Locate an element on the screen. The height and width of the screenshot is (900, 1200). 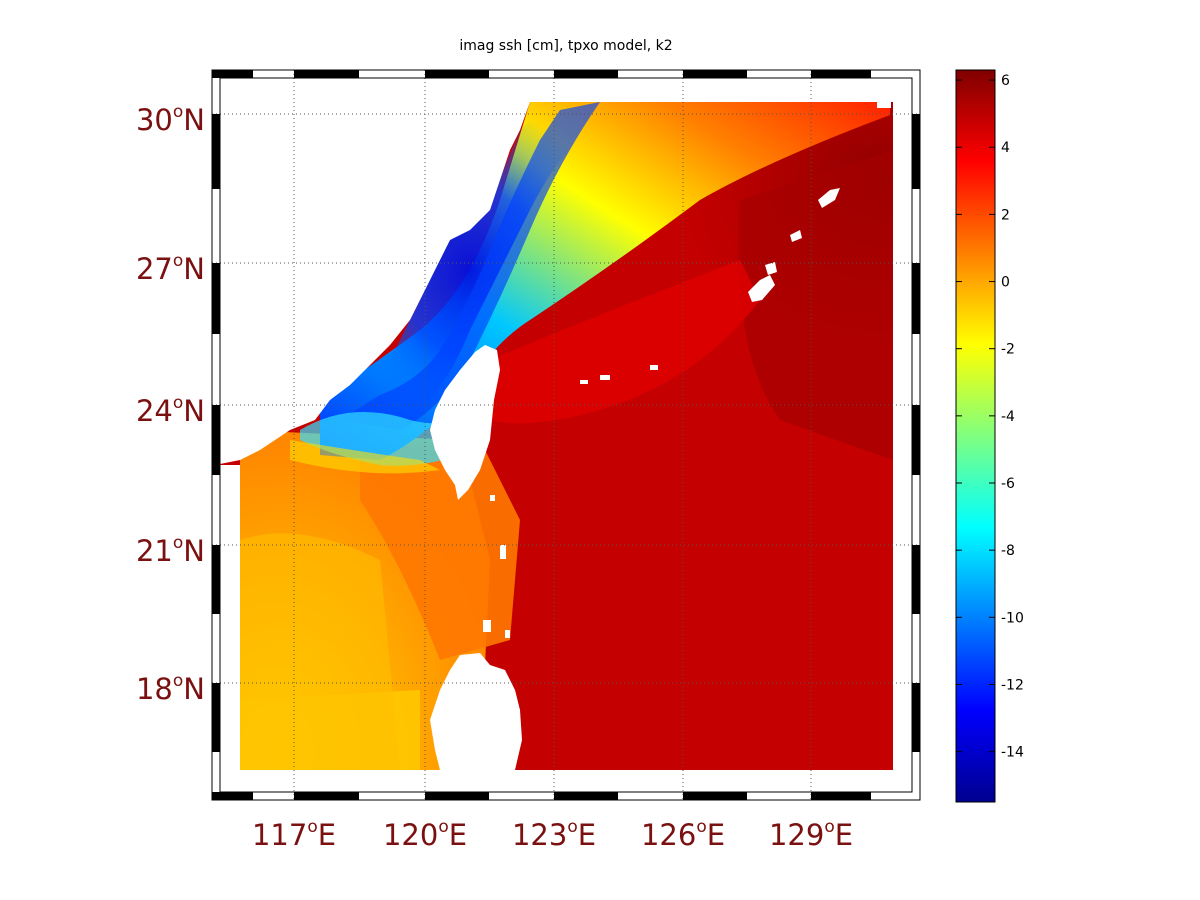
colorbar-tick-label: -10 is located at coordinates (1012, 618).